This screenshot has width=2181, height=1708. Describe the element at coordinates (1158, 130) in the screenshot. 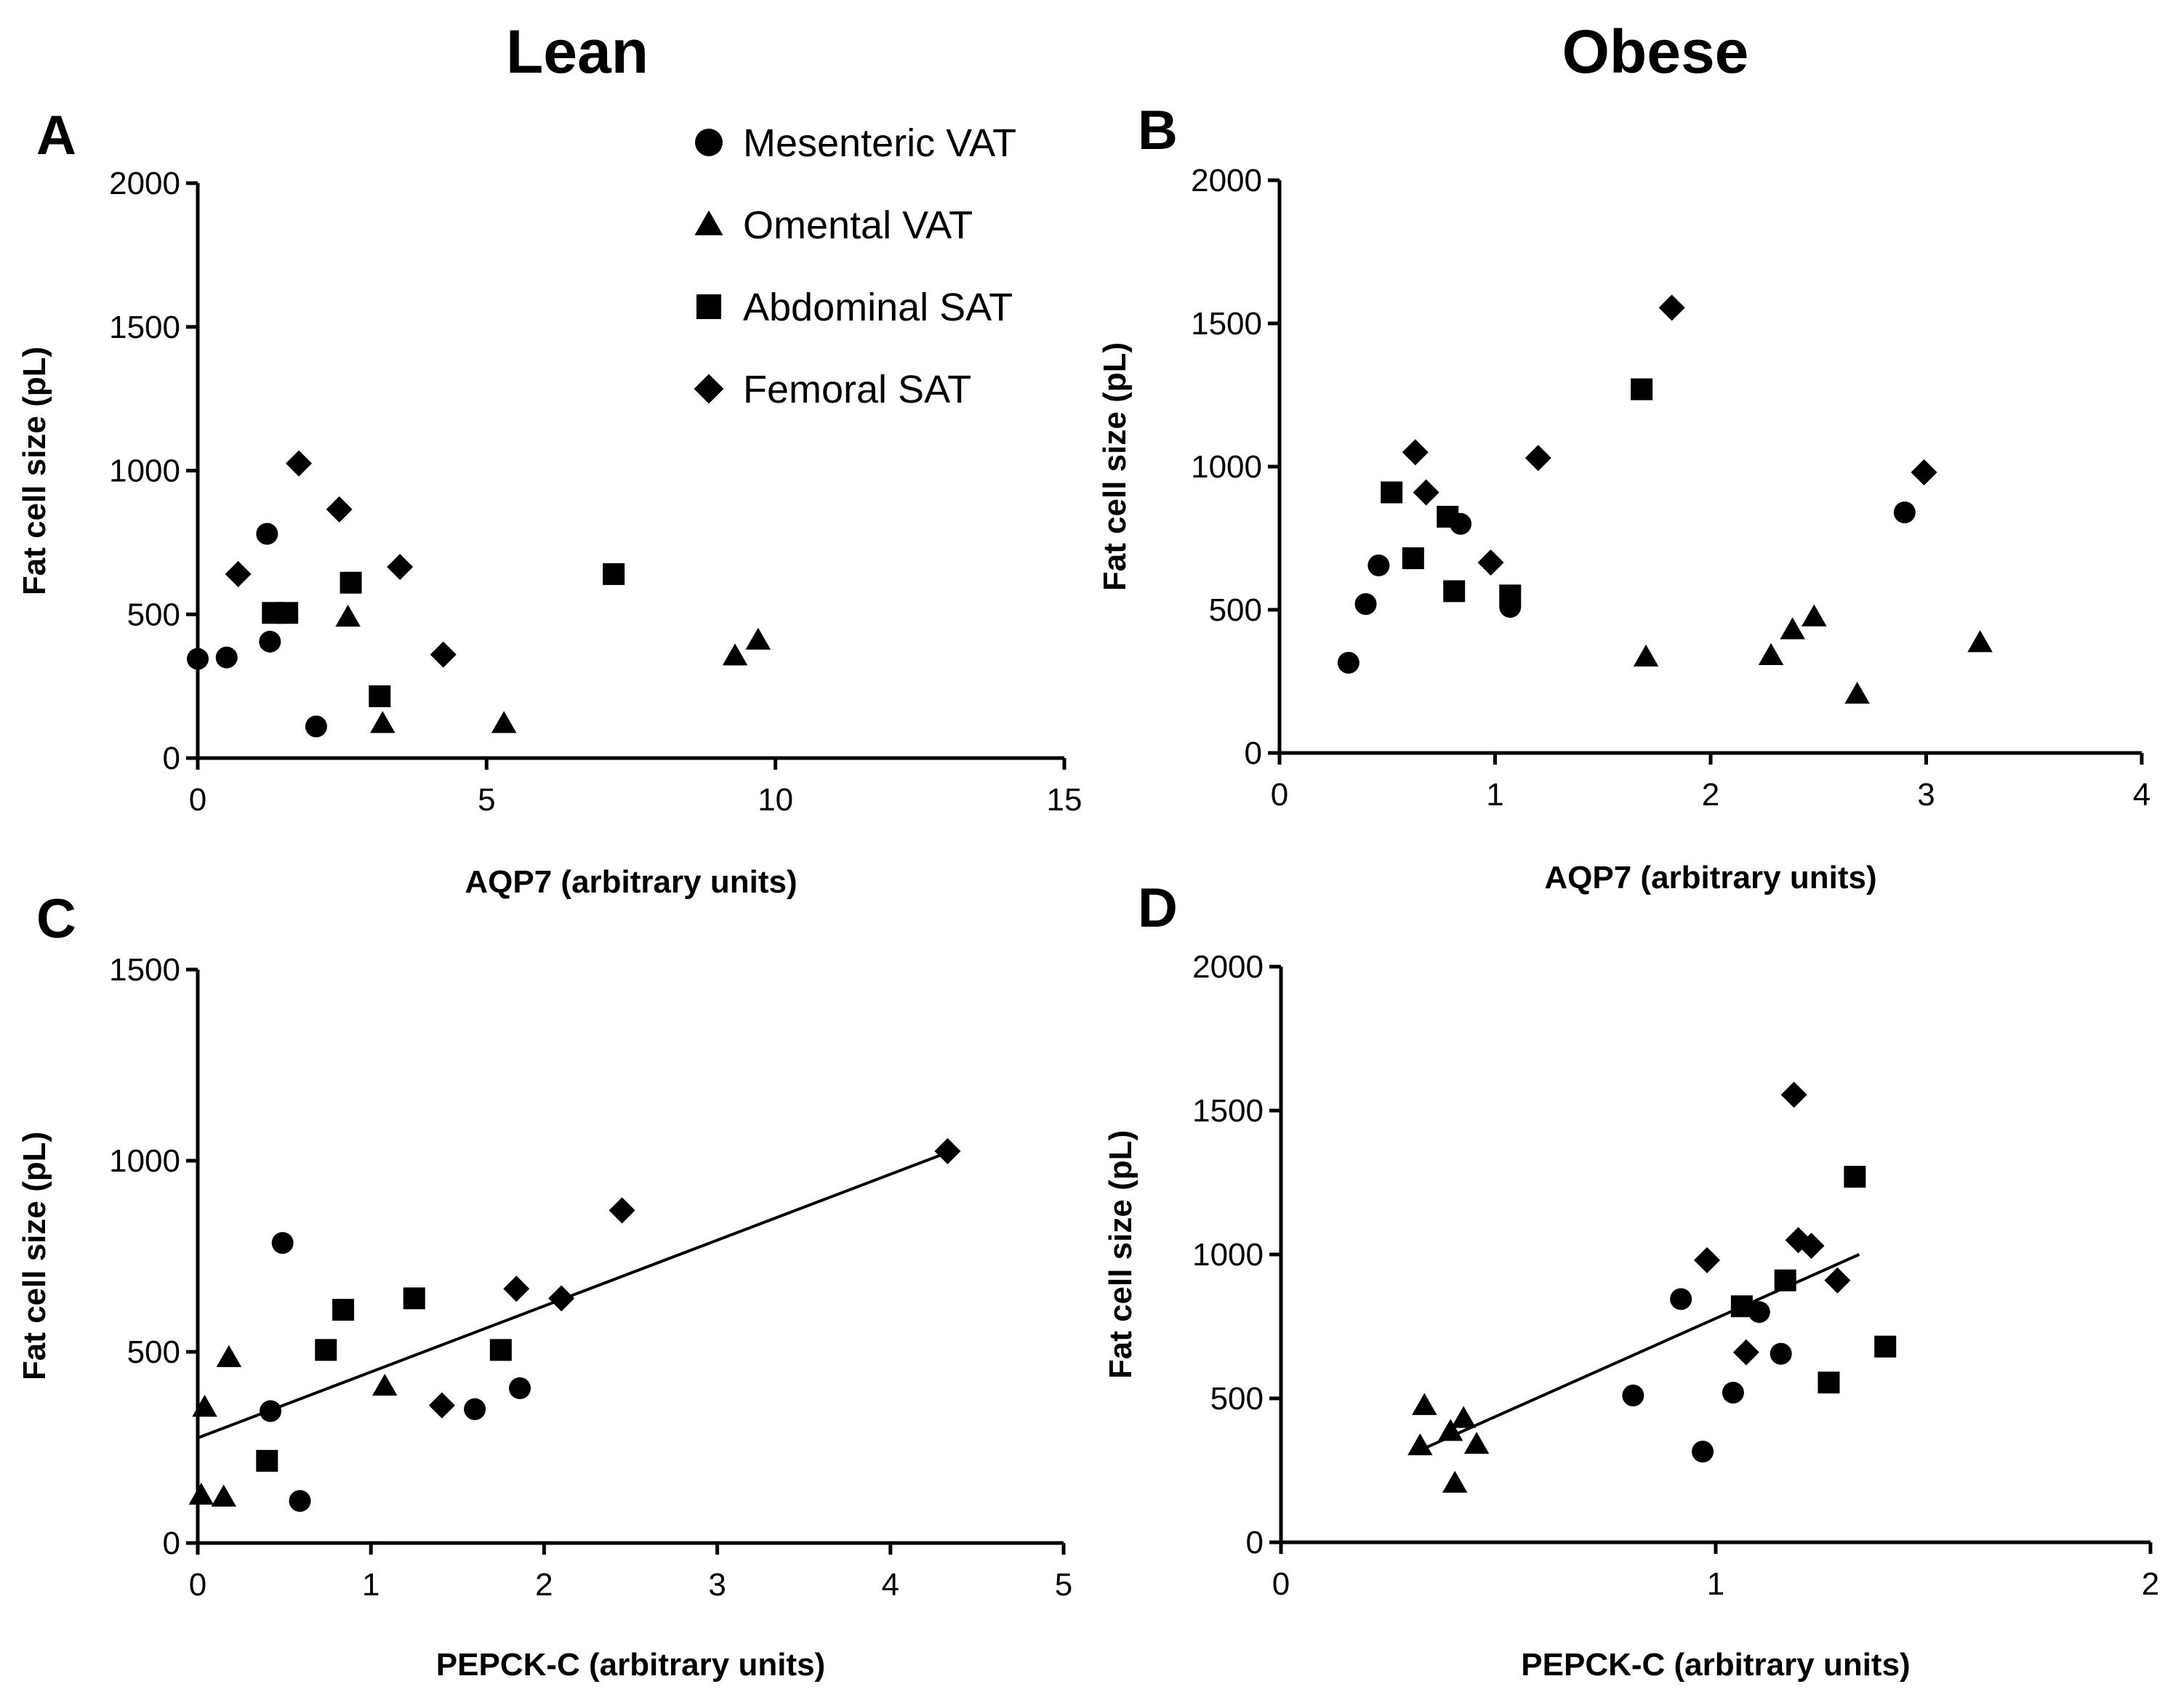

I see `panel-letter-b: B` at that location.